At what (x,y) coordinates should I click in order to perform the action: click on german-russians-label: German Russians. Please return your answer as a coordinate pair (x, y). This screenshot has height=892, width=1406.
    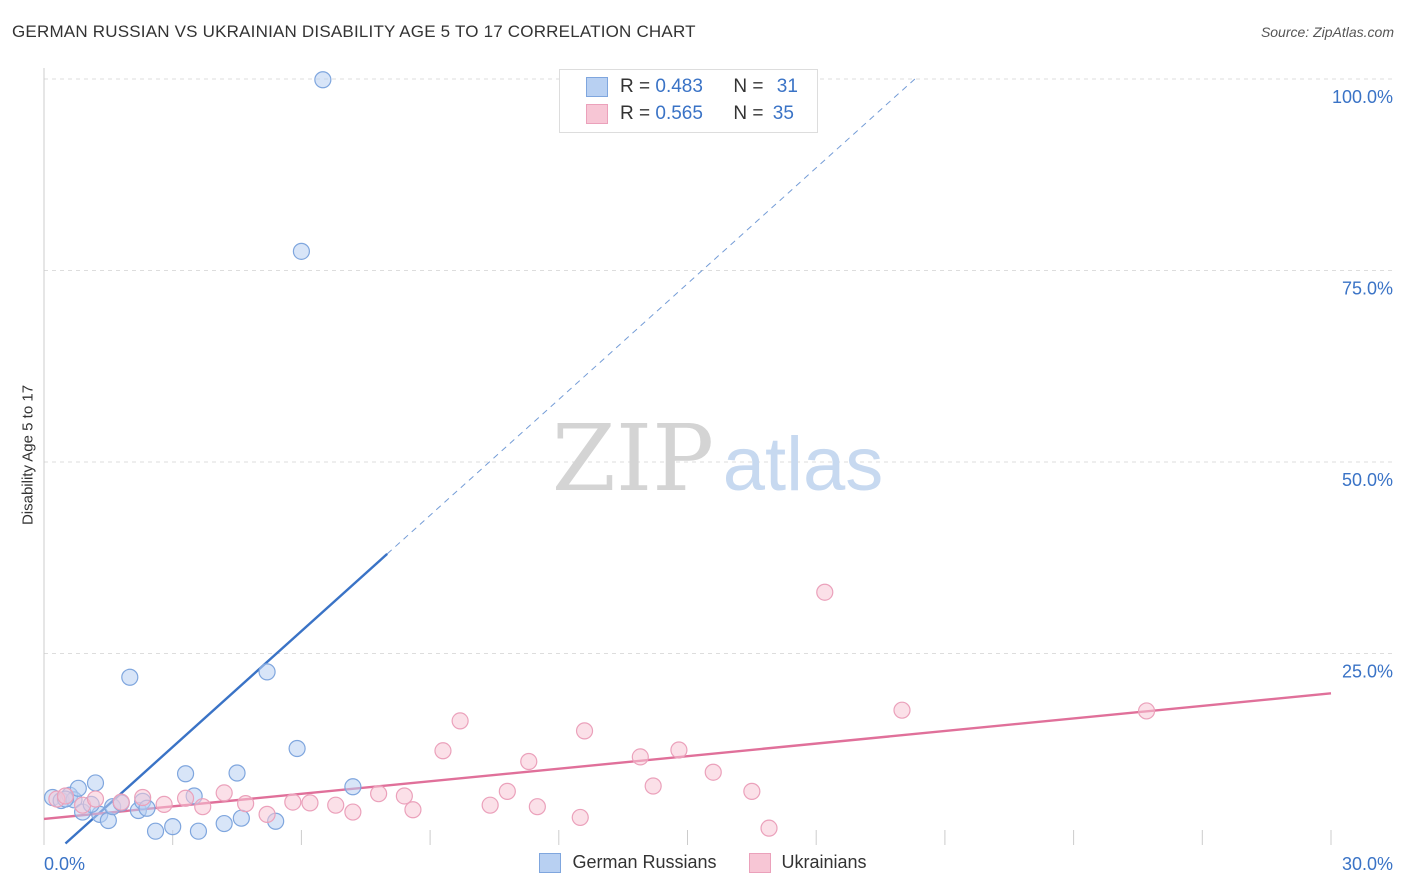
    Looking at the image, I should click on (644, 862).